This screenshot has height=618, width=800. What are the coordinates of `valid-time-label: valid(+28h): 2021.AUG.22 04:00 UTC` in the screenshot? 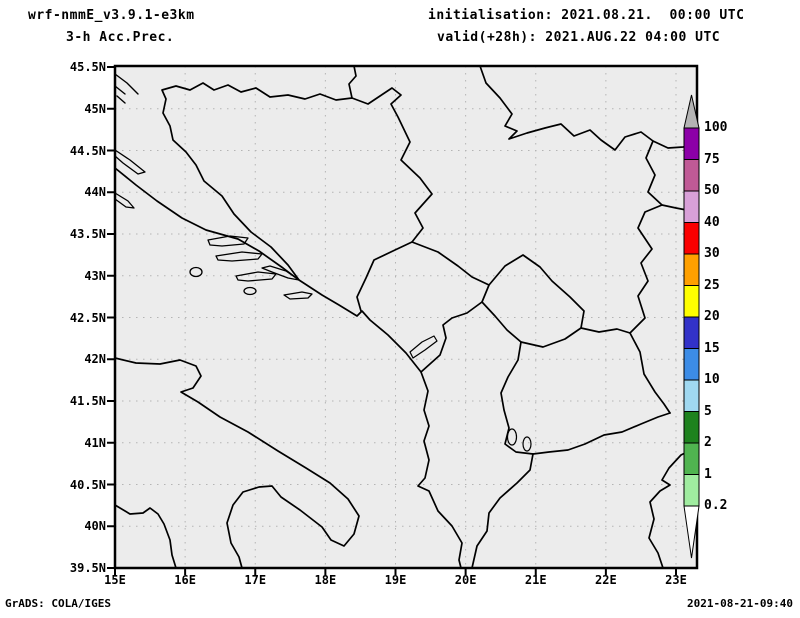 It's located at (579, 37).